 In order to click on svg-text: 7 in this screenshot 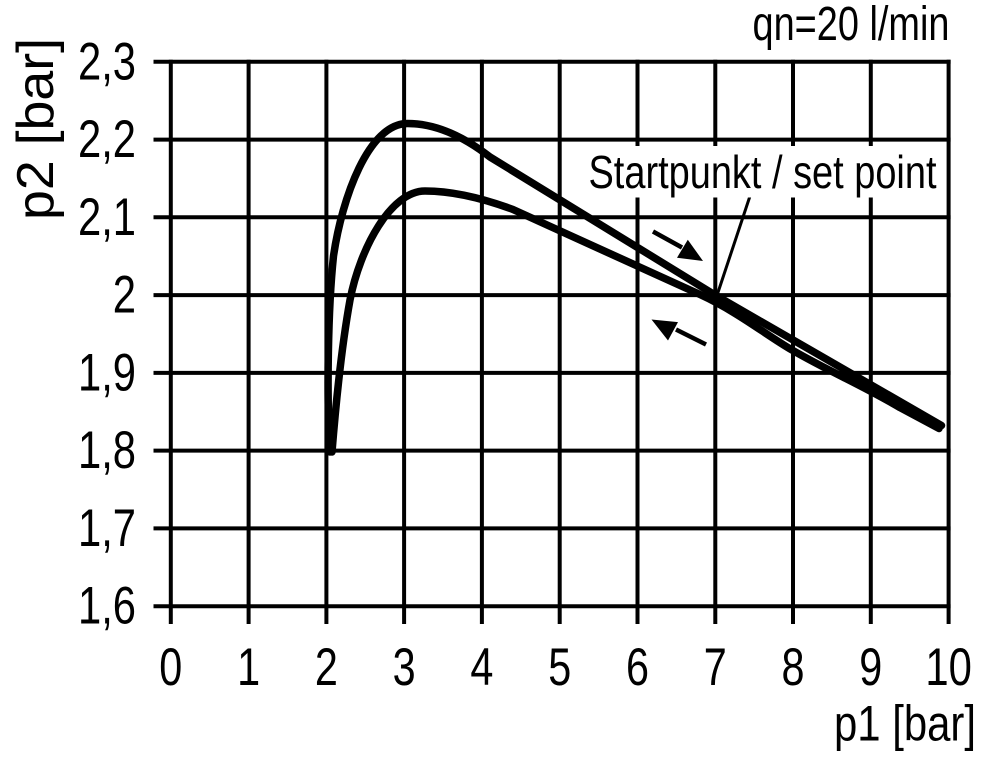, I will do `click(715, 667)`.